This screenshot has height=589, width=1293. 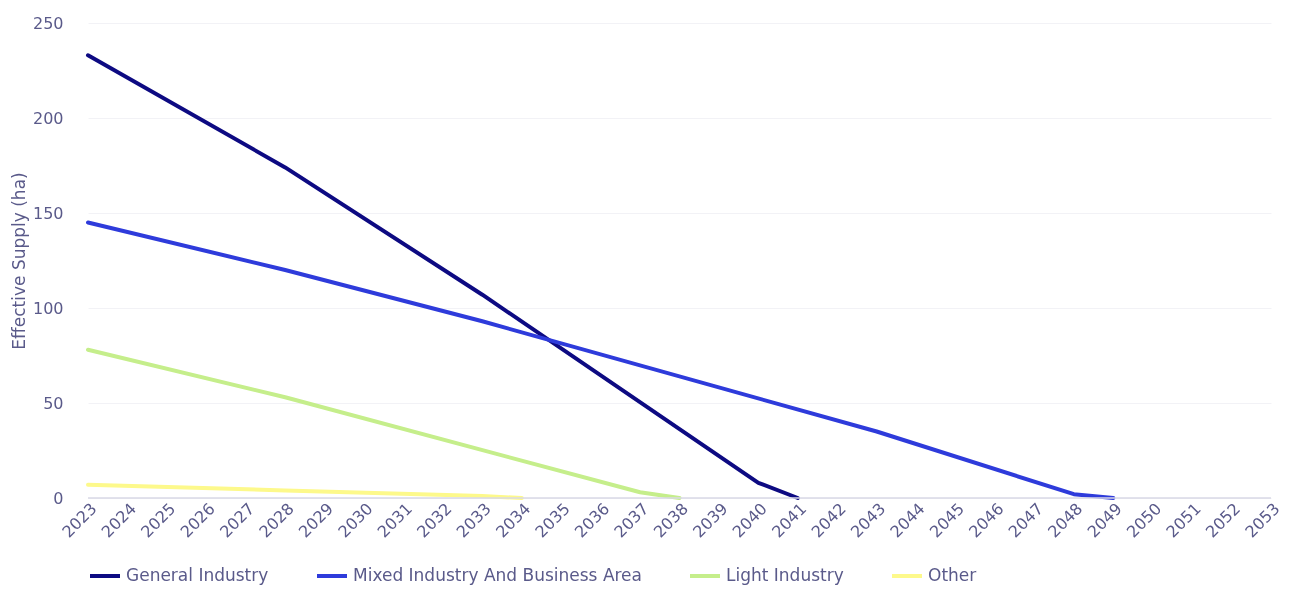 What do you see at coordinates (952, 575) in the screenshot?
I see `legend-label: Other` at bounding box center [952, 575].